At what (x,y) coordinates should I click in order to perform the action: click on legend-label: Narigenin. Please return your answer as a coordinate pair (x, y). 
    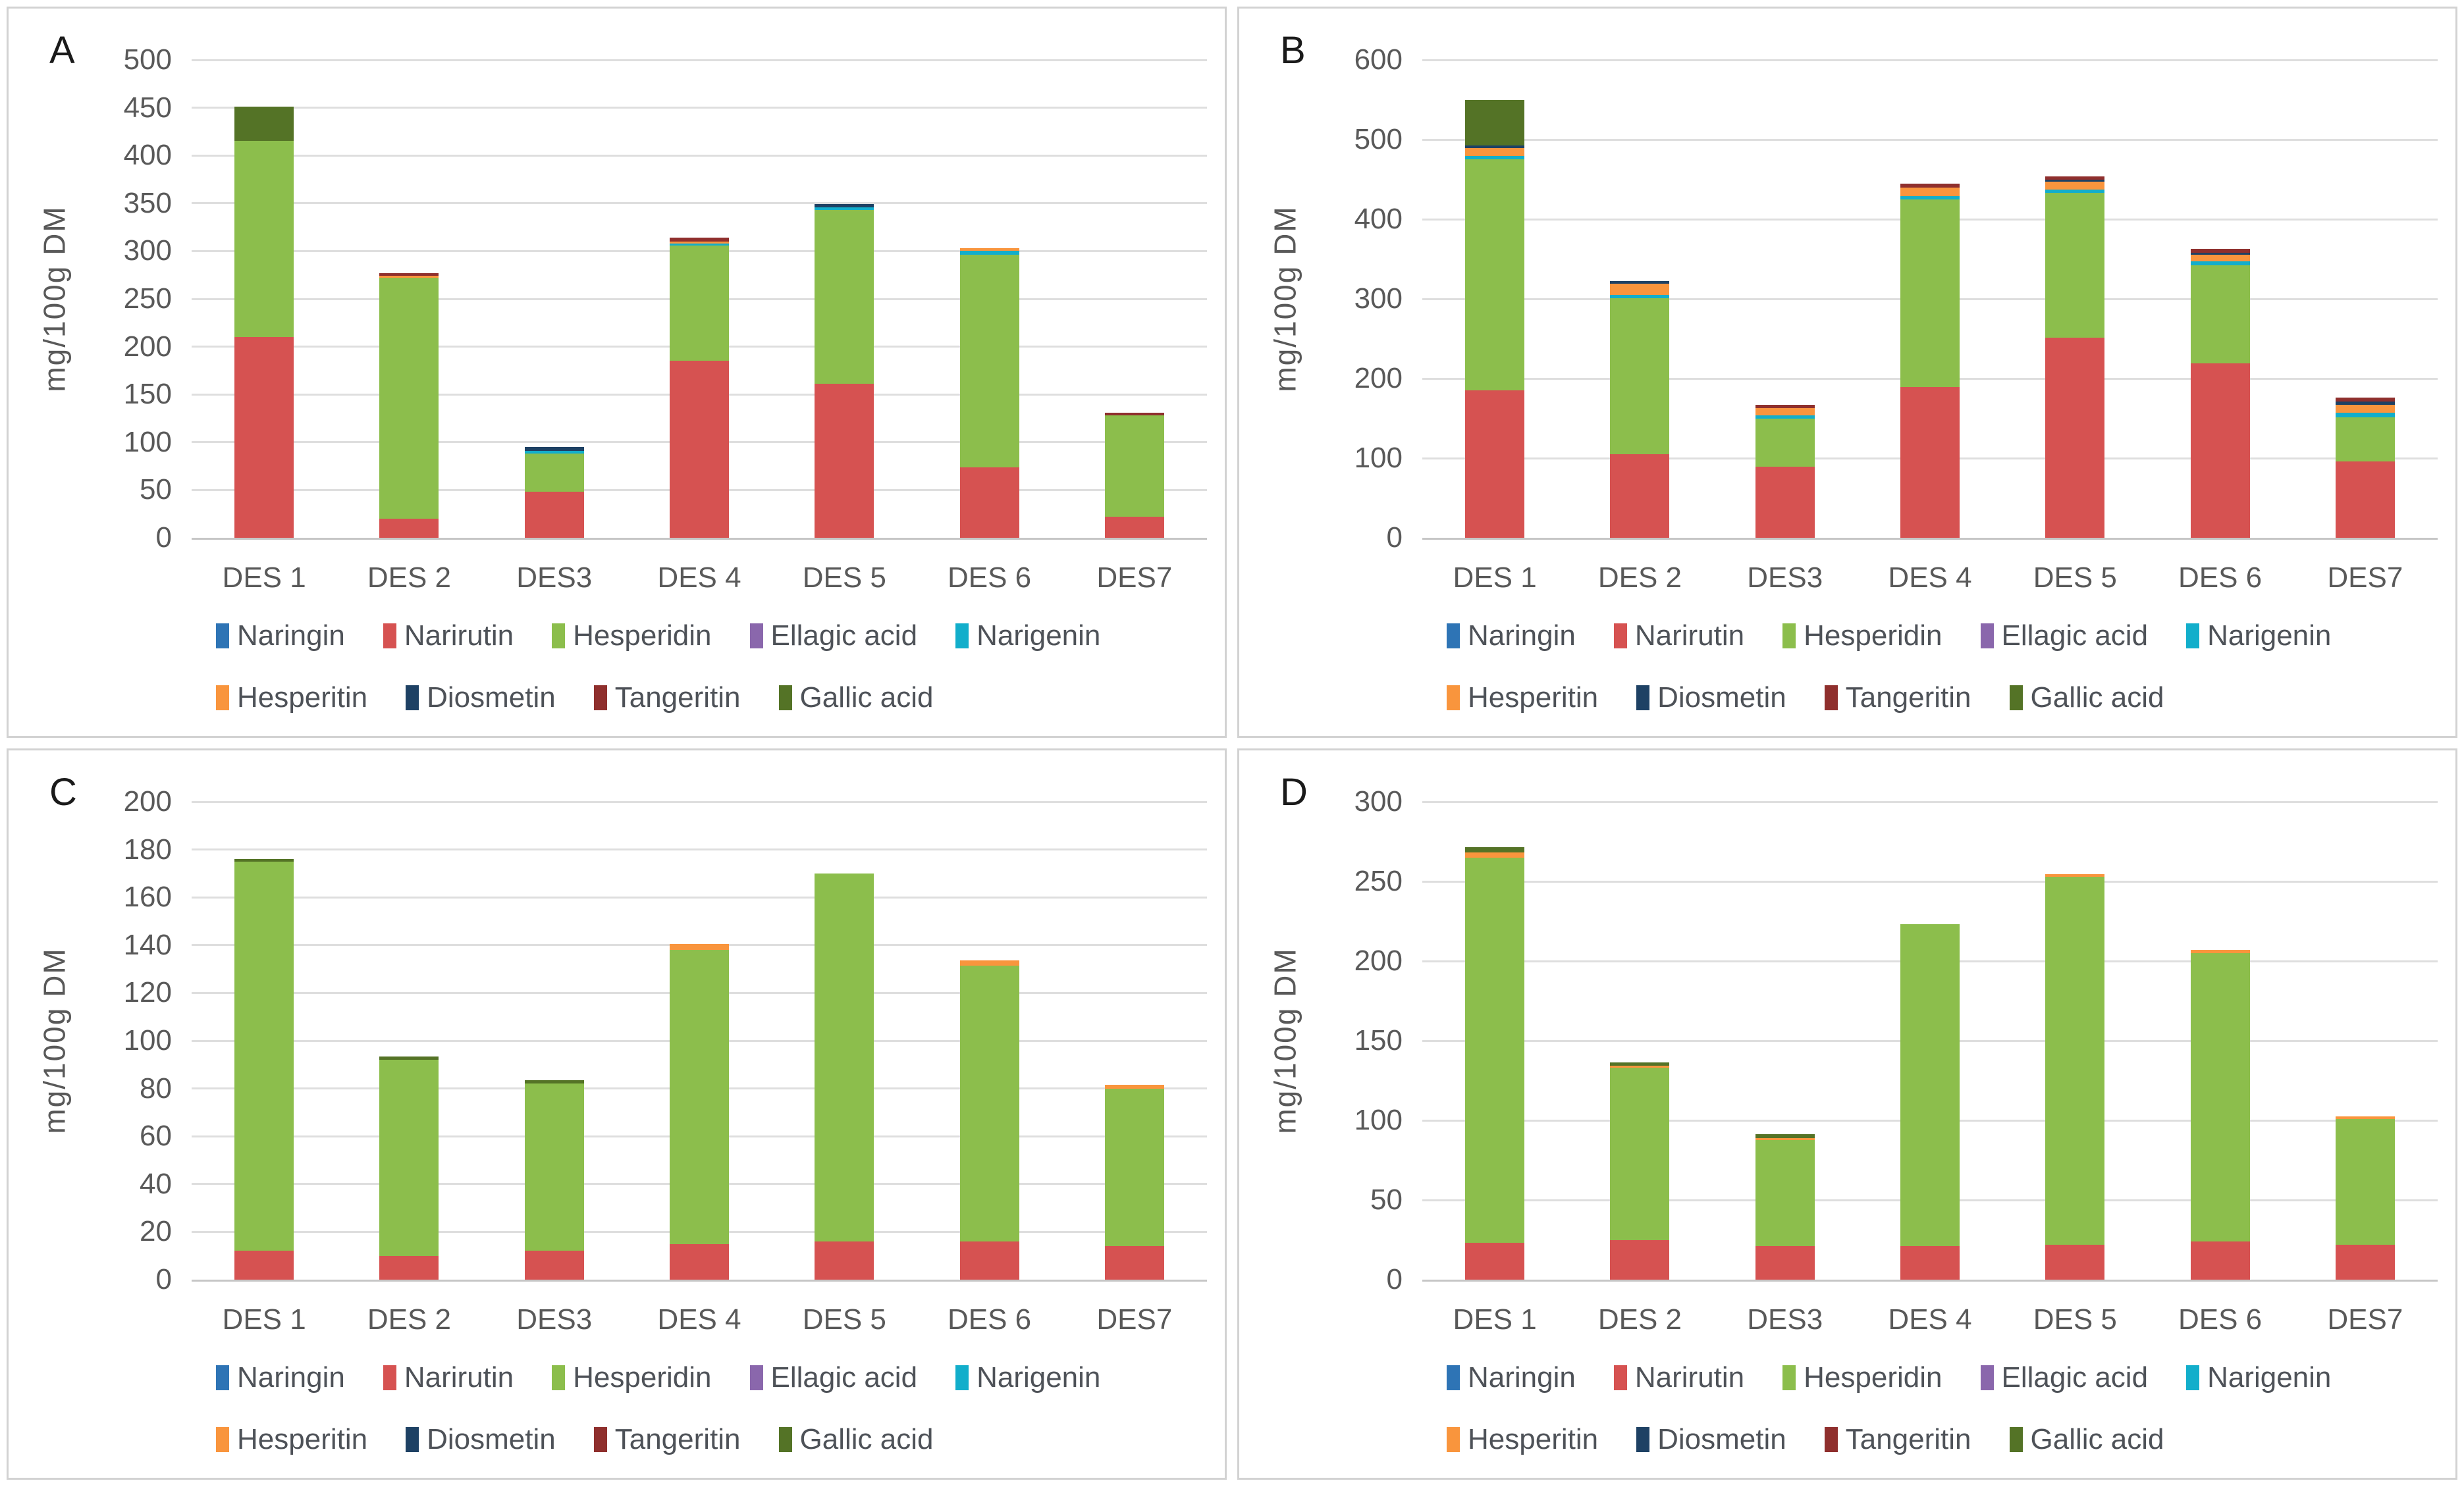
    Looking at the image, I should click on (1039, 635).